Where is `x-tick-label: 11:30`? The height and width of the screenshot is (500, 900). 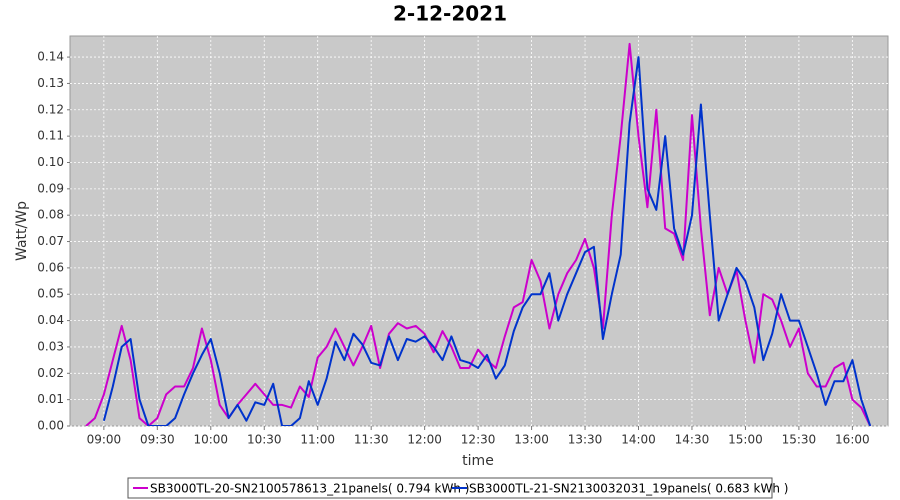
x-tick-label: 11:30 is located at coordinates (371, 440).